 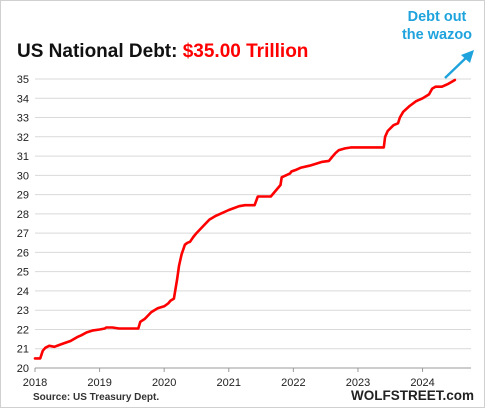 What do you see at coordinates (164, 383) in the screenshot?
I see `x-tick-label: 2020` at bounding box center [164, 383].